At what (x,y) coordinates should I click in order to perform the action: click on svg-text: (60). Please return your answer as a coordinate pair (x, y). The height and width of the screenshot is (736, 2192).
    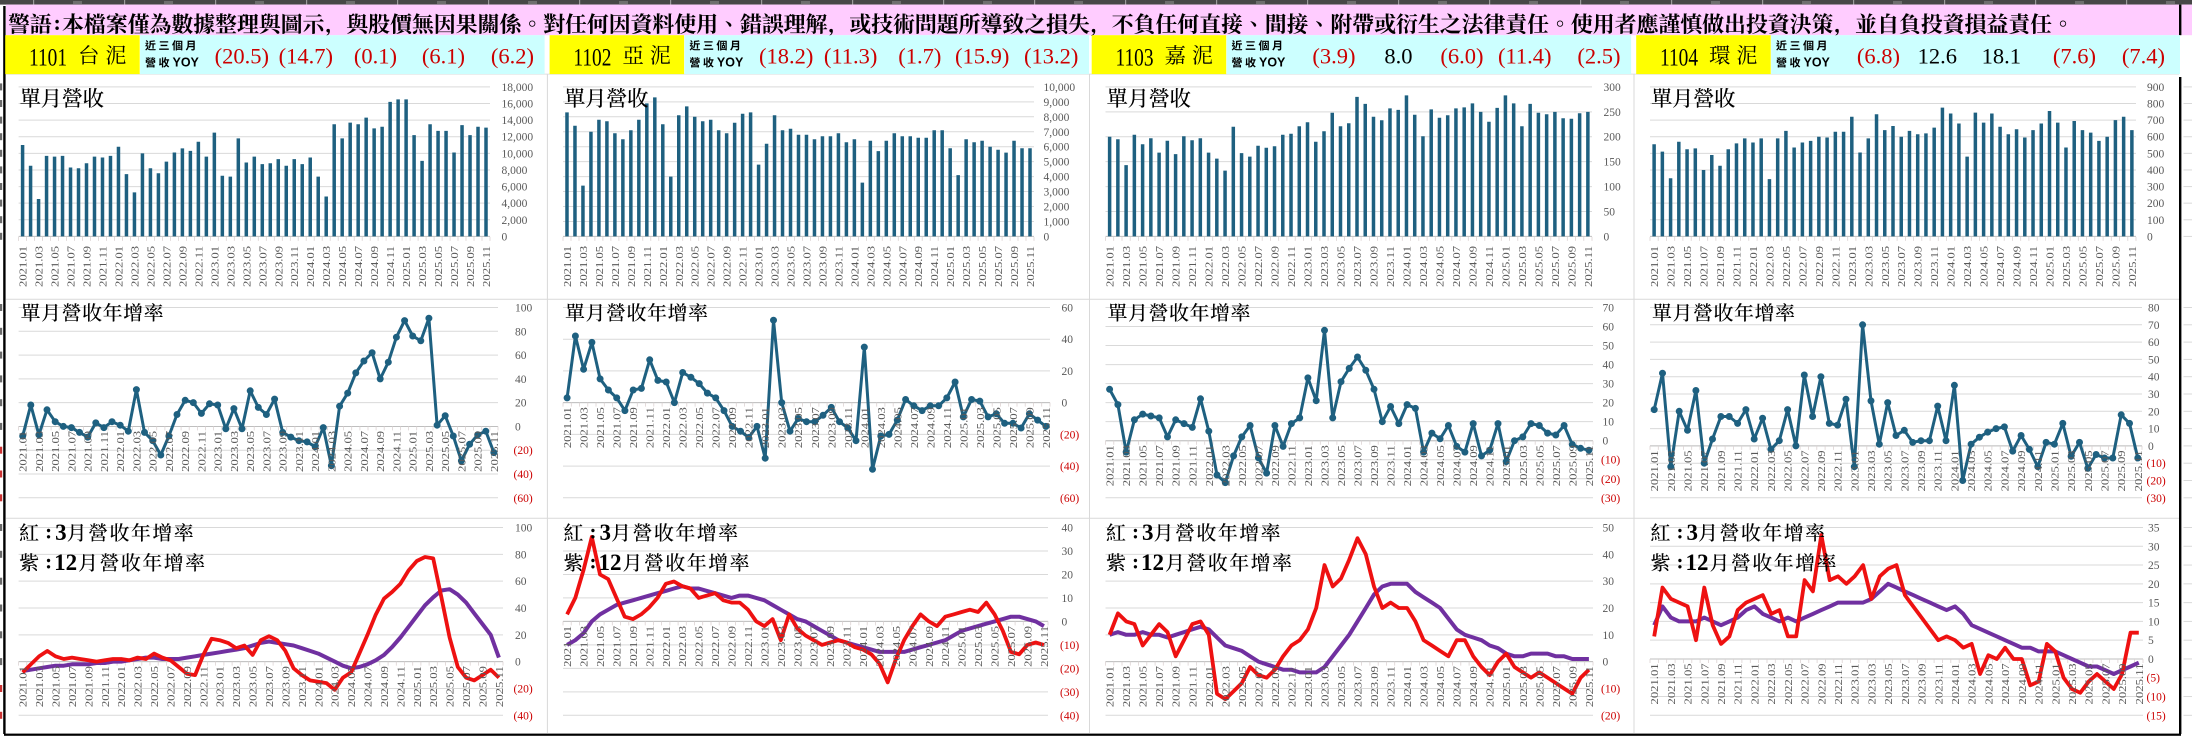
    Looking at the image, I should click on (523, 499).